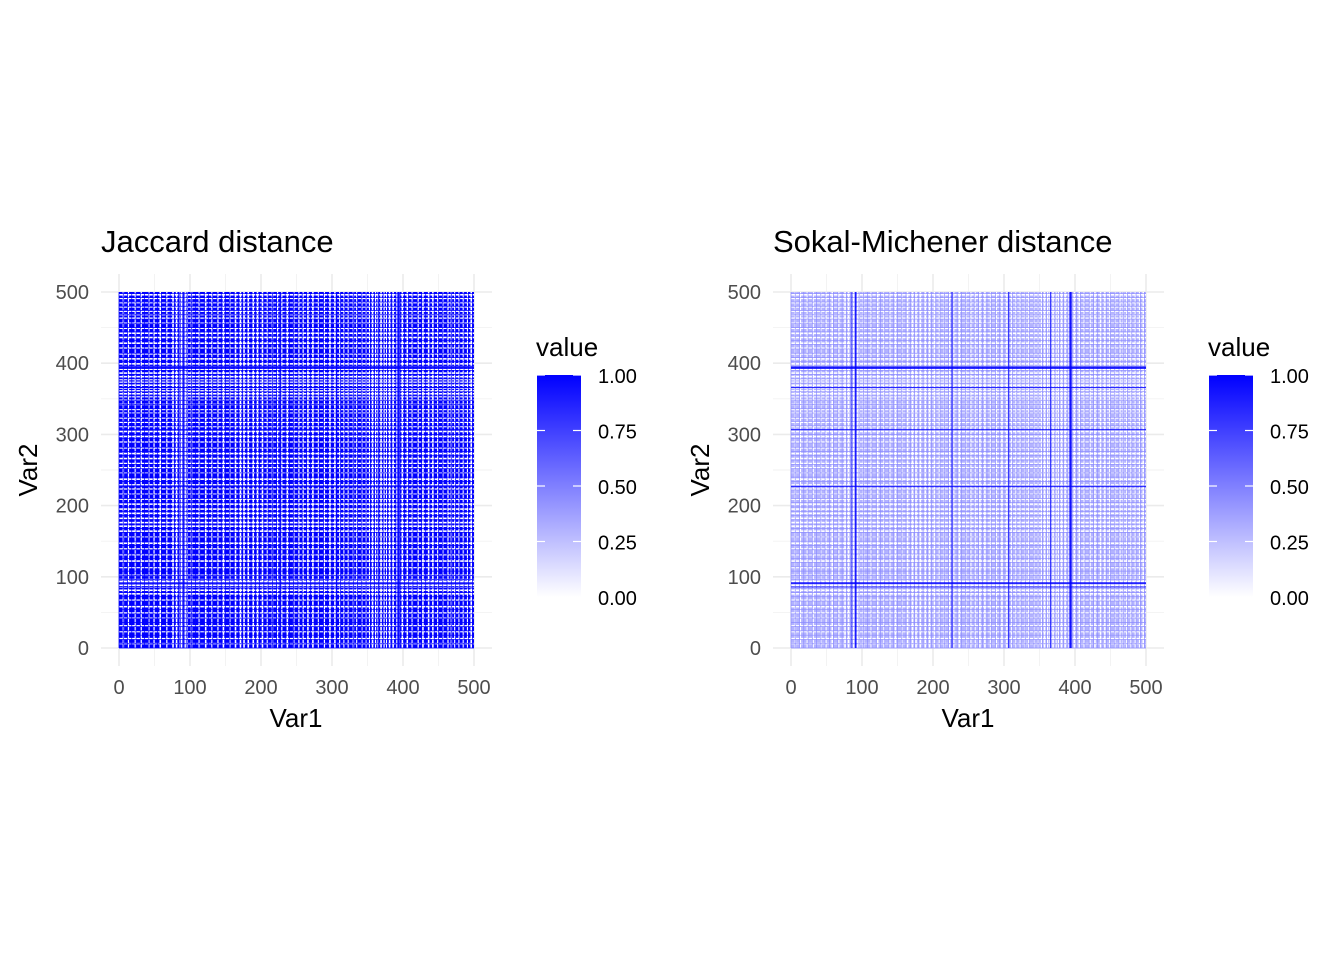 The image size is (1344, 960). Describe the element at coordinates (1289, 377) in the screenshot. I see `legend-tick-label: 1.00` at that location.